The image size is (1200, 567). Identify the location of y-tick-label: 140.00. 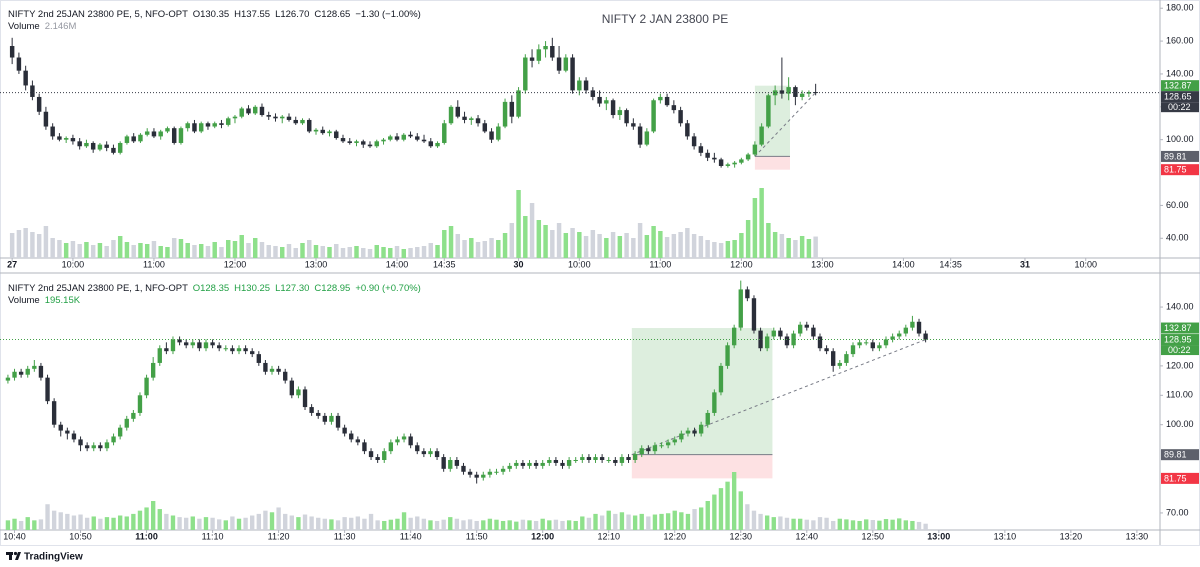
(1180, 73).